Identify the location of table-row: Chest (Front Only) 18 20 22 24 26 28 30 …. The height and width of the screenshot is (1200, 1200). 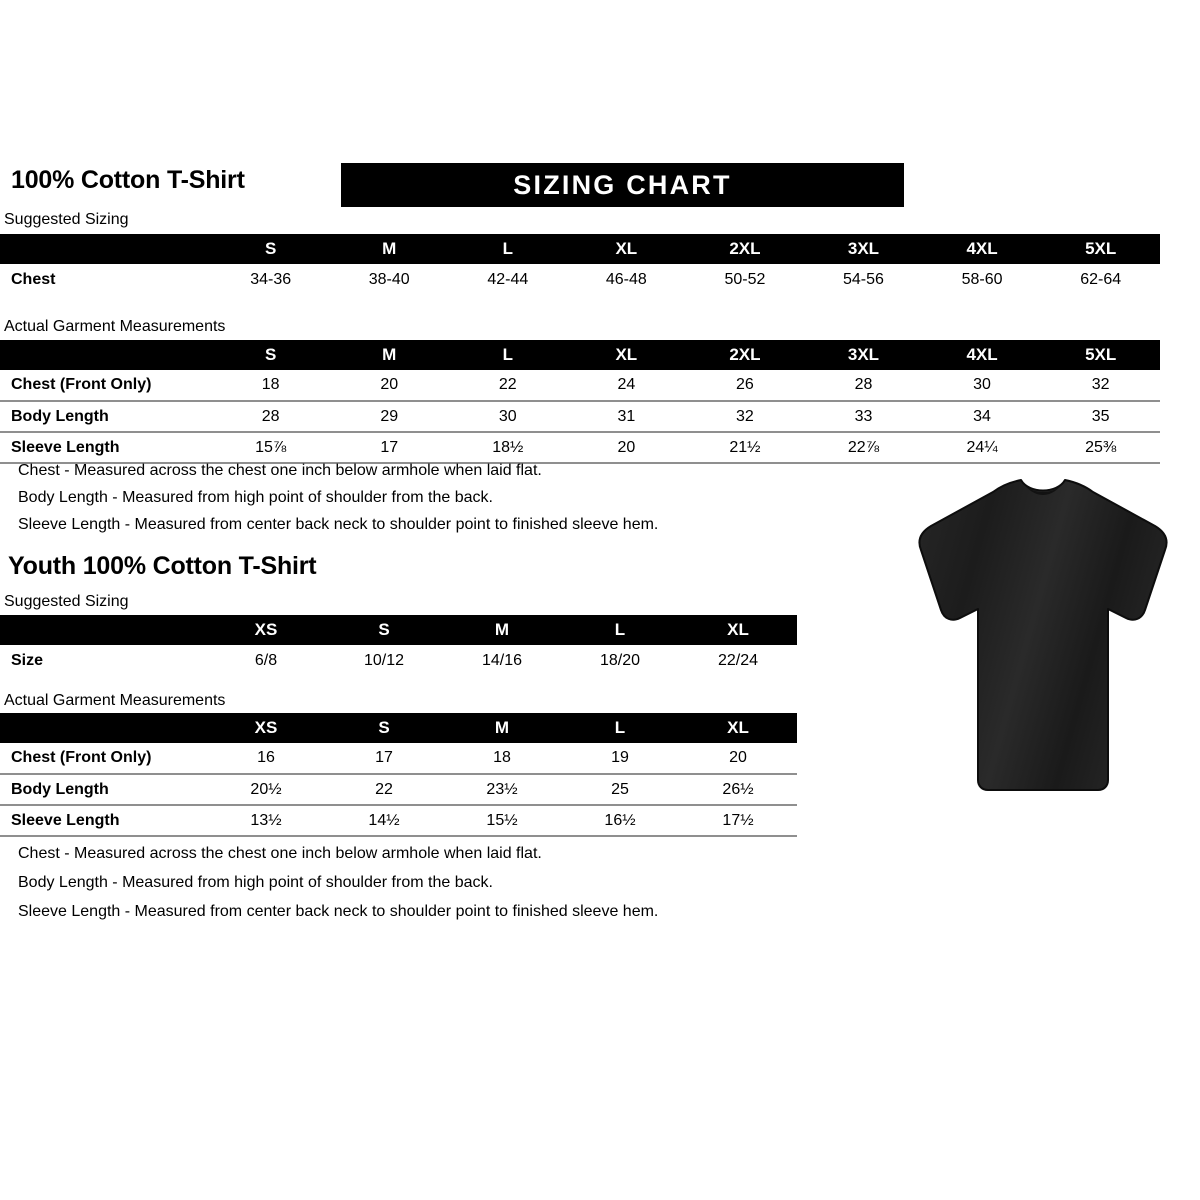
(580, 385).